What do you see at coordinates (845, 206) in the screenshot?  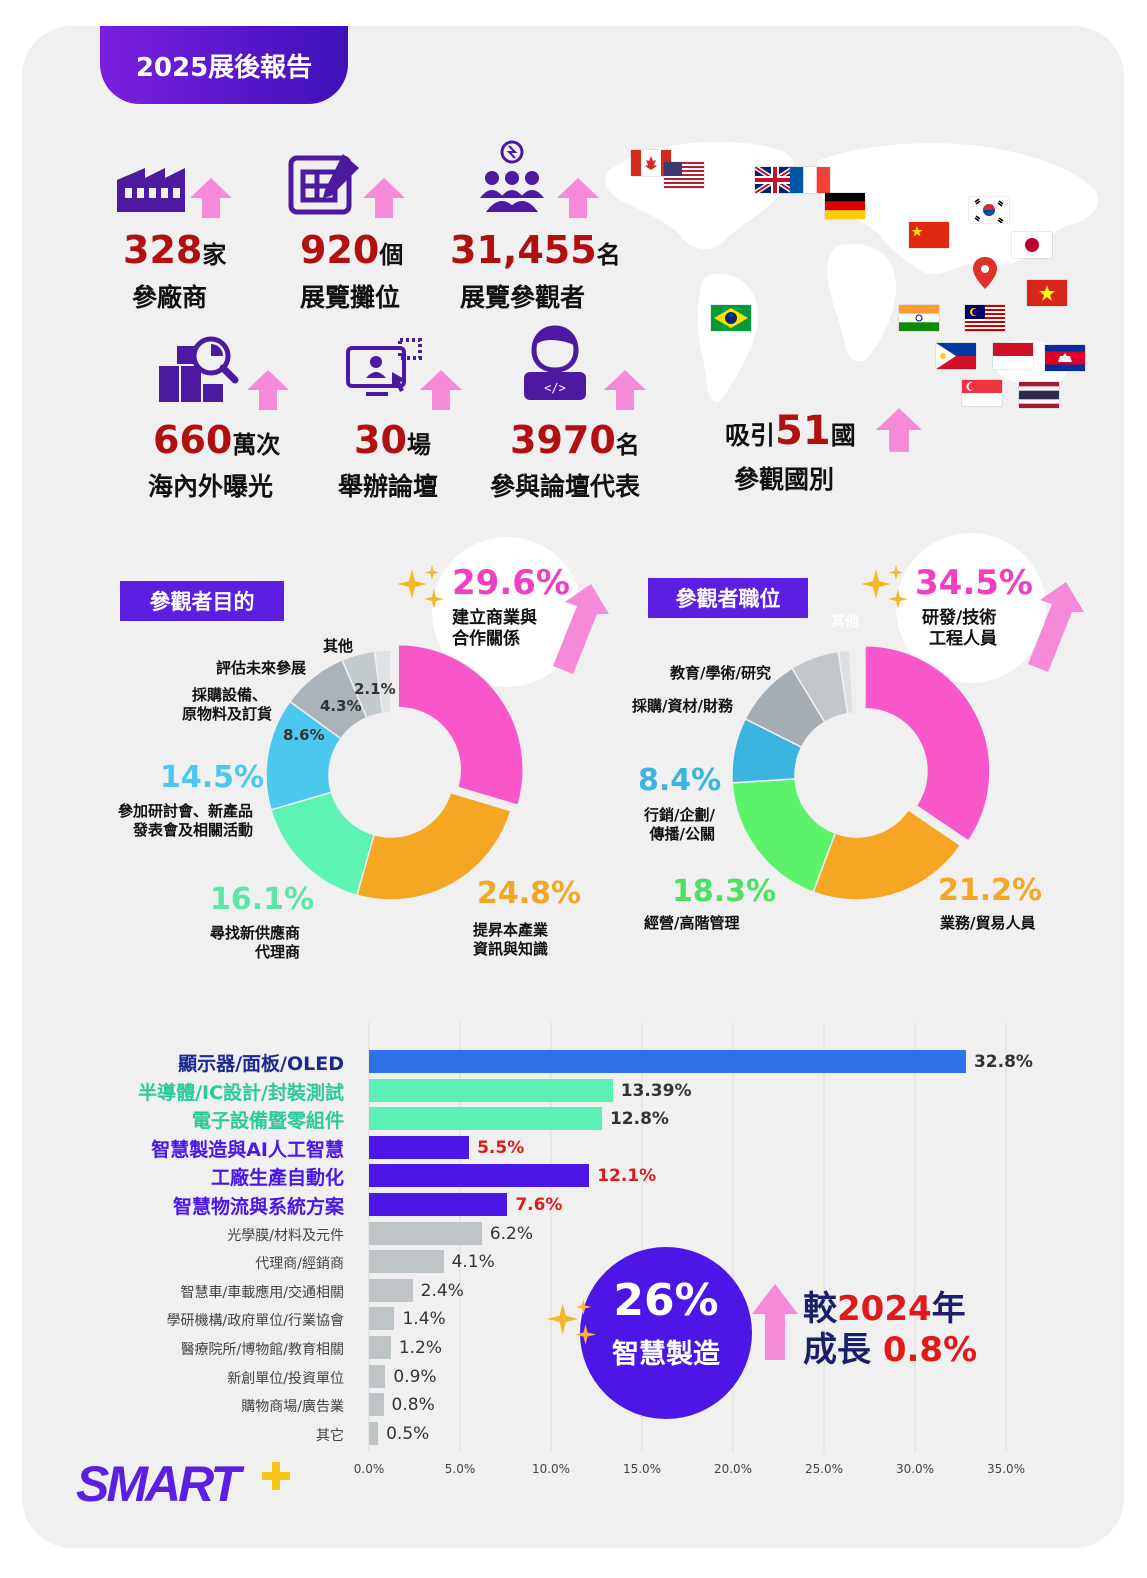 I see `flag-germany-icon` at bounding box center [845, 206].